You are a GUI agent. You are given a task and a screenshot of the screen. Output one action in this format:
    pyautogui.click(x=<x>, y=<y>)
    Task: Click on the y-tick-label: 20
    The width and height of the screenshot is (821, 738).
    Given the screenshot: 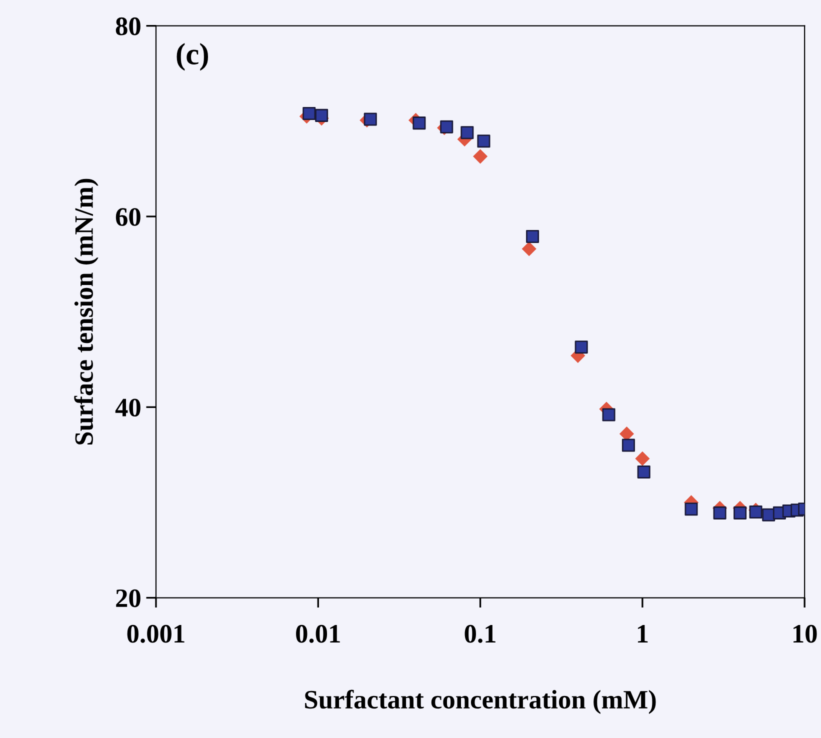 What is the action you would take?
    pyautogui.click(x=128, y=598)
    